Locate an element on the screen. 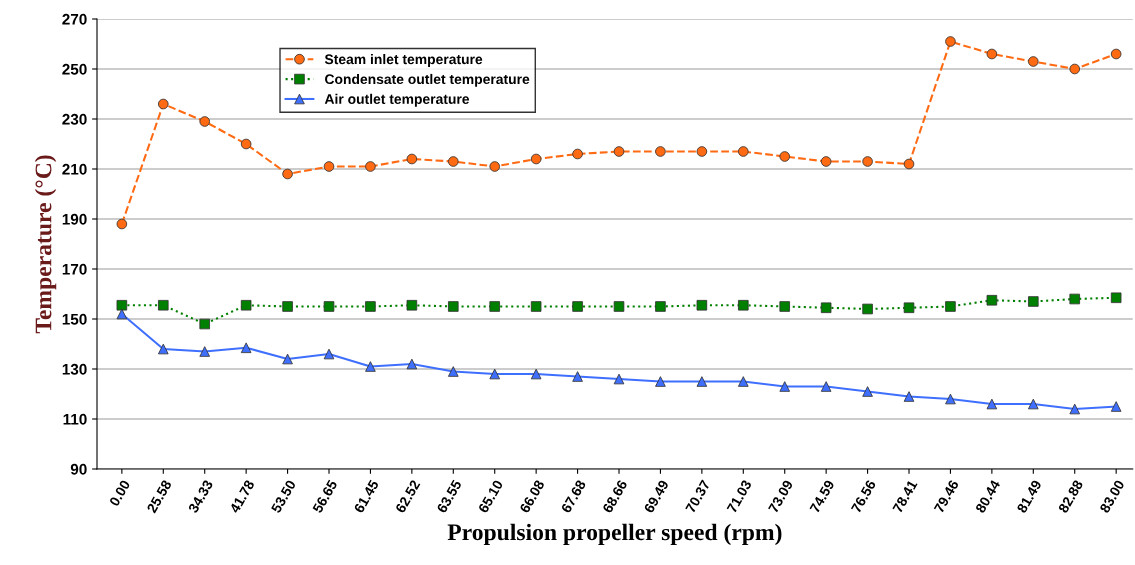 Image resolution: width=1135 pixels, height=565 pixels. y-axis-title: Temperature (°C) is located at coordinates (45, 244).